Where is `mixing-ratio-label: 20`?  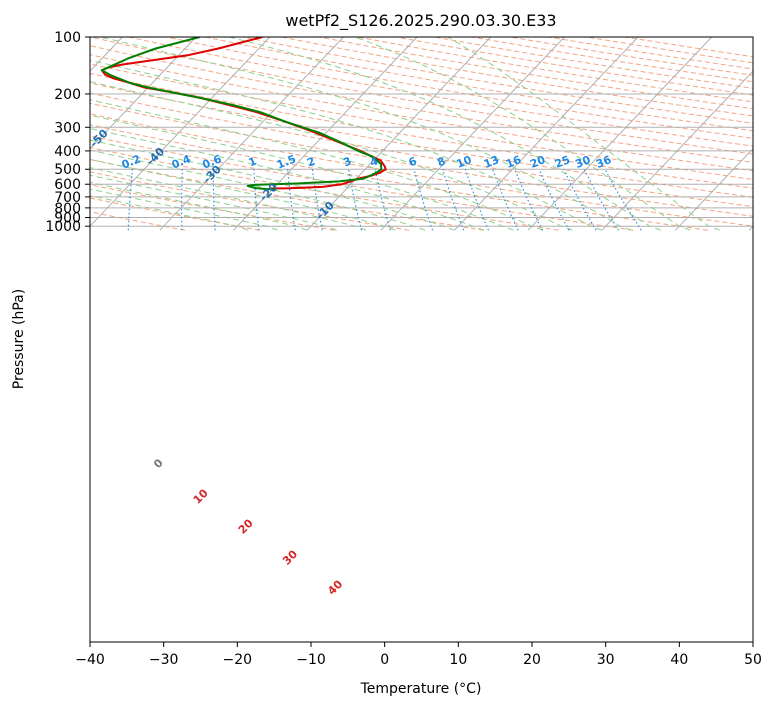
mixing-ratio-label: 20 is located at coordinates (537, 162).